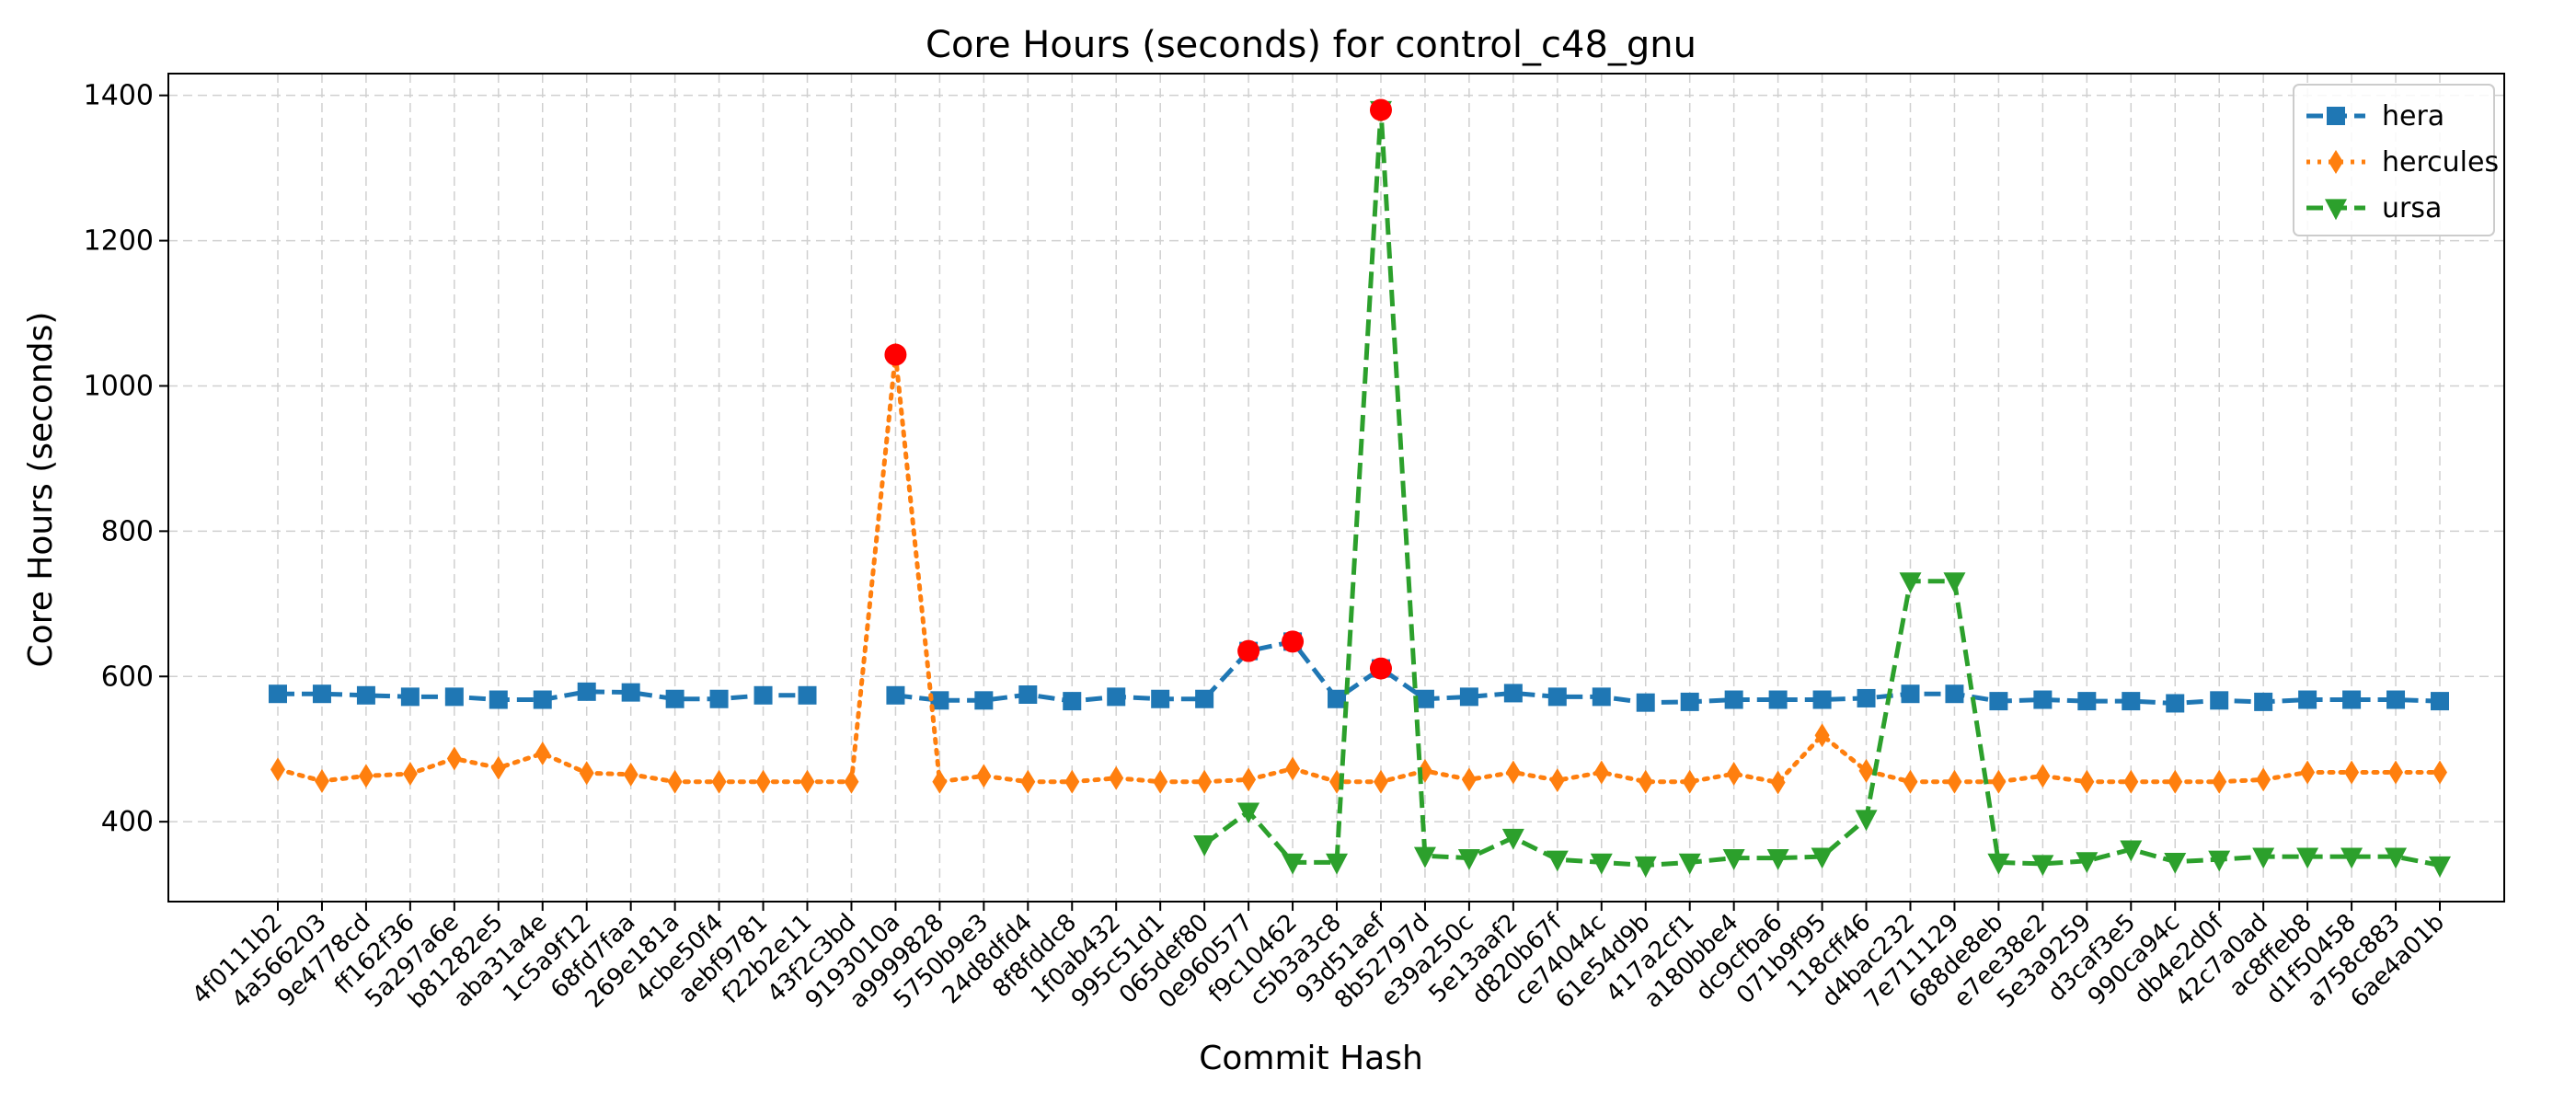 Image resolution: width=2576 pixels, height=1104 pixels. I want to click on legend-label-ursa: ursa, so click(2412, 208).